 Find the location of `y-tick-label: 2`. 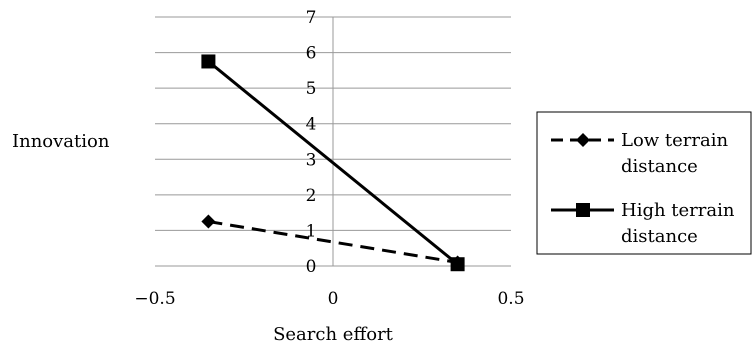

y-tick-label: 2 is located at coordinates (311, 196).